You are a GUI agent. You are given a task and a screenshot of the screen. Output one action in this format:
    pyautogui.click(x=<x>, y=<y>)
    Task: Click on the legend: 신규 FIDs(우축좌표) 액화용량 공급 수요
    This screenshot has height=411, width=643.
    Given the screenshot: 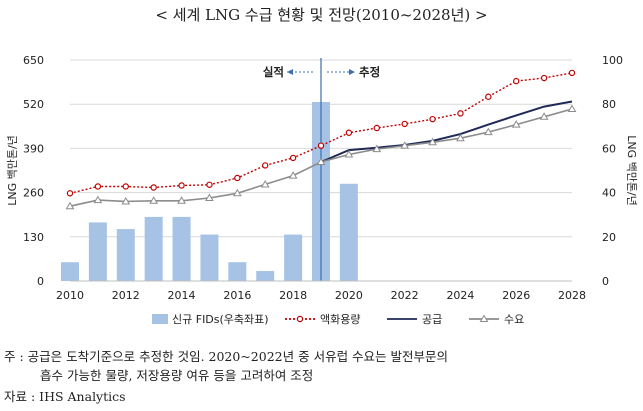 What is the action you would take?
    pyautogui.click(x=338, y=319)
    